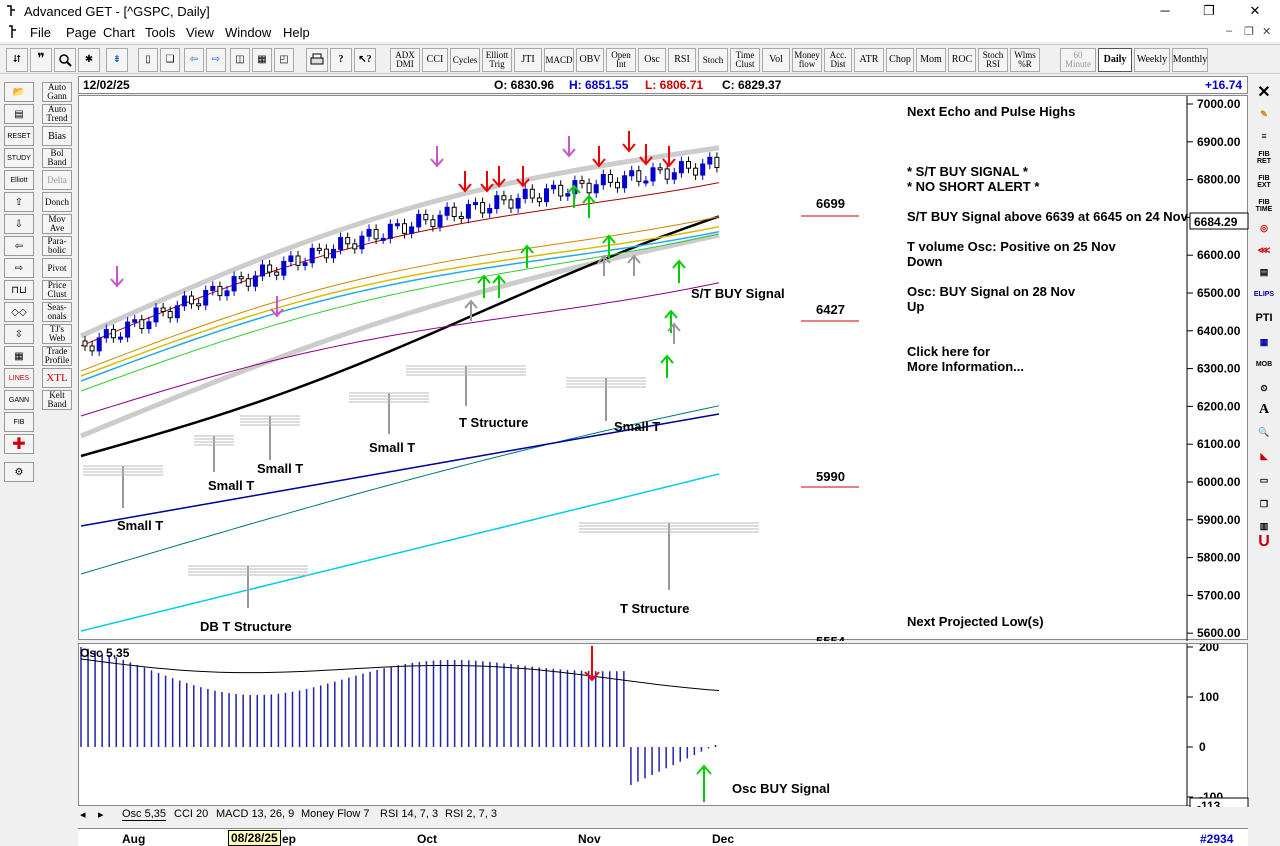 Image resolution: width=1280 pixels, height=846 pixels. Describe the element at coordinates (57, 224) in the screenshot. I see `mov-ave-button: Mov Ave` at that location.